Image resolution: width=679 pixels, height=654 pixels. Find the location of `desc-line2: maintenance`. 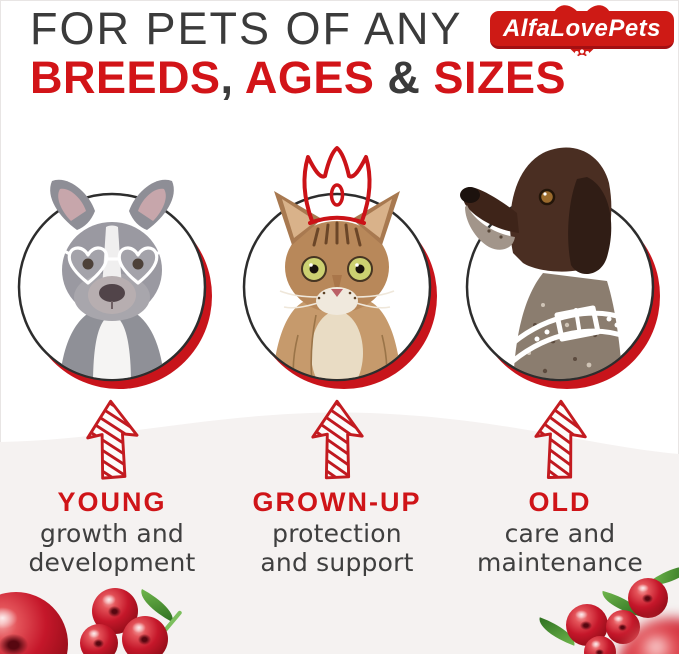

desc-line2: maintenance is located at coordinates (560, 562).